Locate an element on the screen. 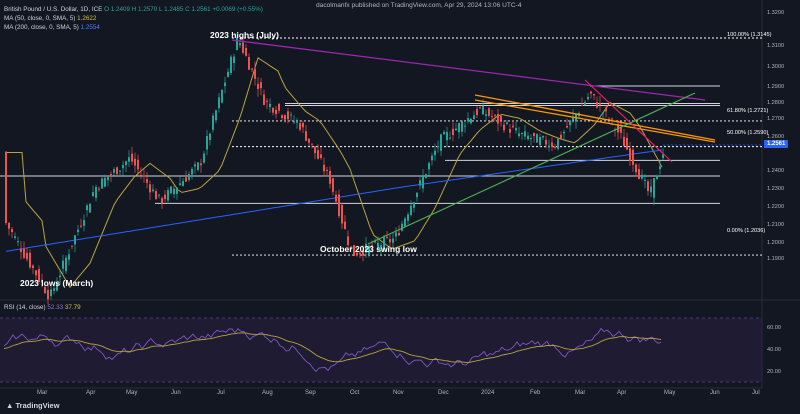  month-tick: May is located at coordinates (670, 393).